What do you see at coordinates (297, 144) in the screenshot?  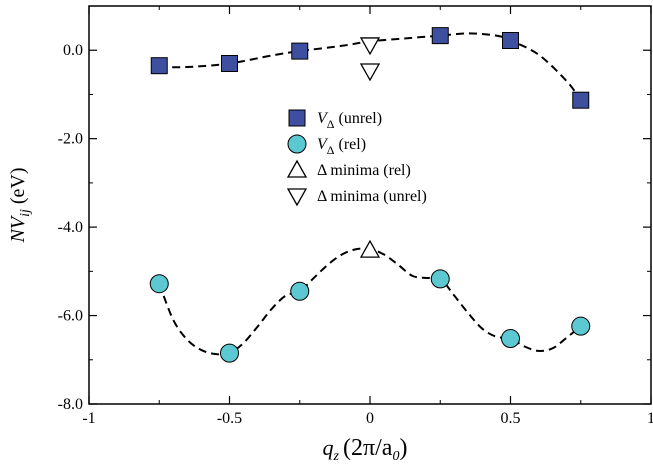 I see `legend-marker-circle` at bounding box center [297, 144].